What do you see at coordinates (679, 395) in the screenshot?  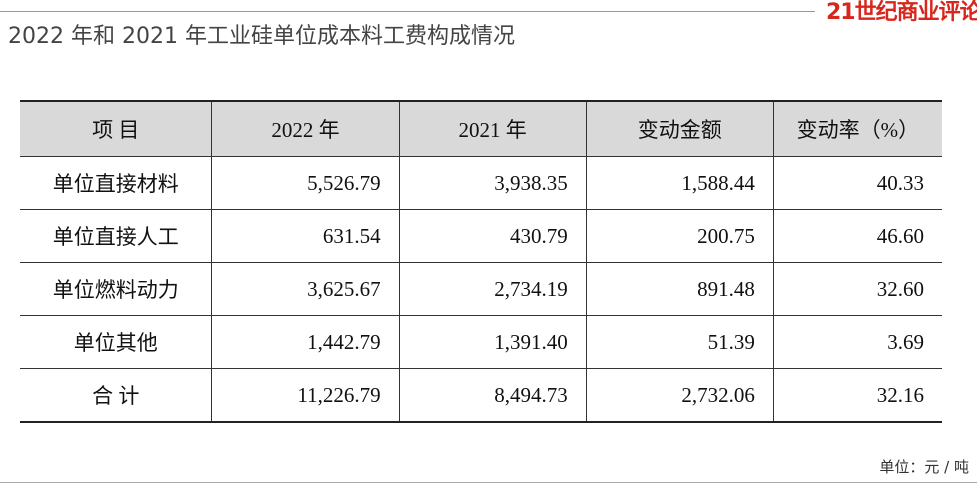 I see `cell: 2,732.06` at bounding box center [679, 395].